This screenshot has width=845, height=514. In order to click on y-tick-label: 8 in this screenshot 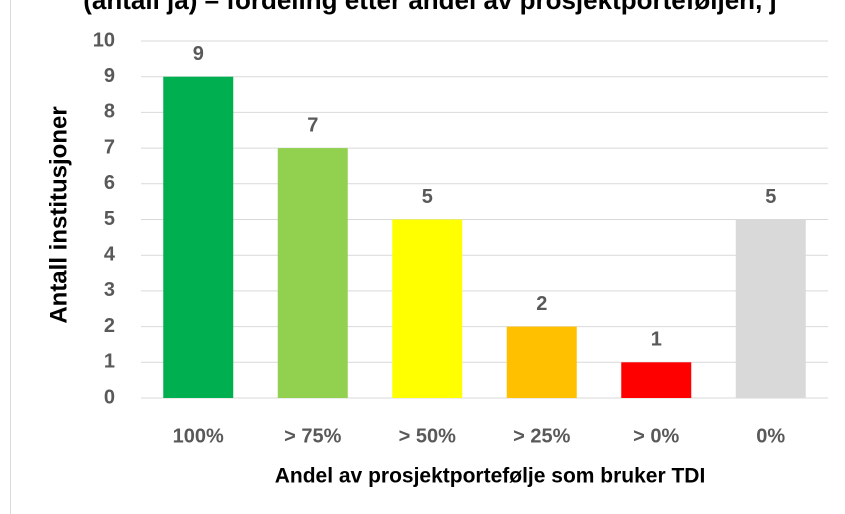, I will do `click(109, 112)`.